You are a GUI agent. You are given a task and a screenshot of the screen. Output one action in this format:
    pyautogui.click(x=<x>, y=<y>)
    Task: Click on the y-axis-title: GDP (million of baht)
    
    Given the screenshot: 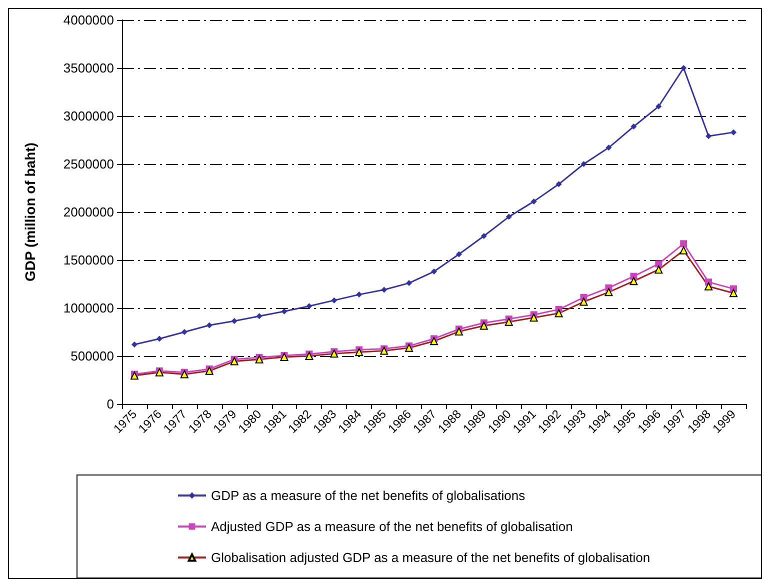 What is the action you would take?
    pyautogui.click(x=30, y=212)
    